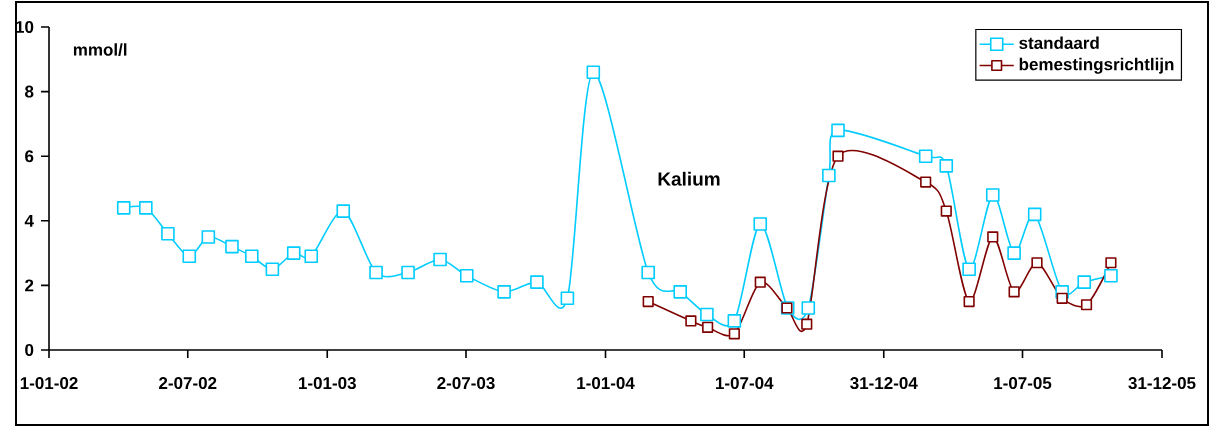 The image size is (1210, 426). I want to click on y-tick-label: 0, so click(29, 349).